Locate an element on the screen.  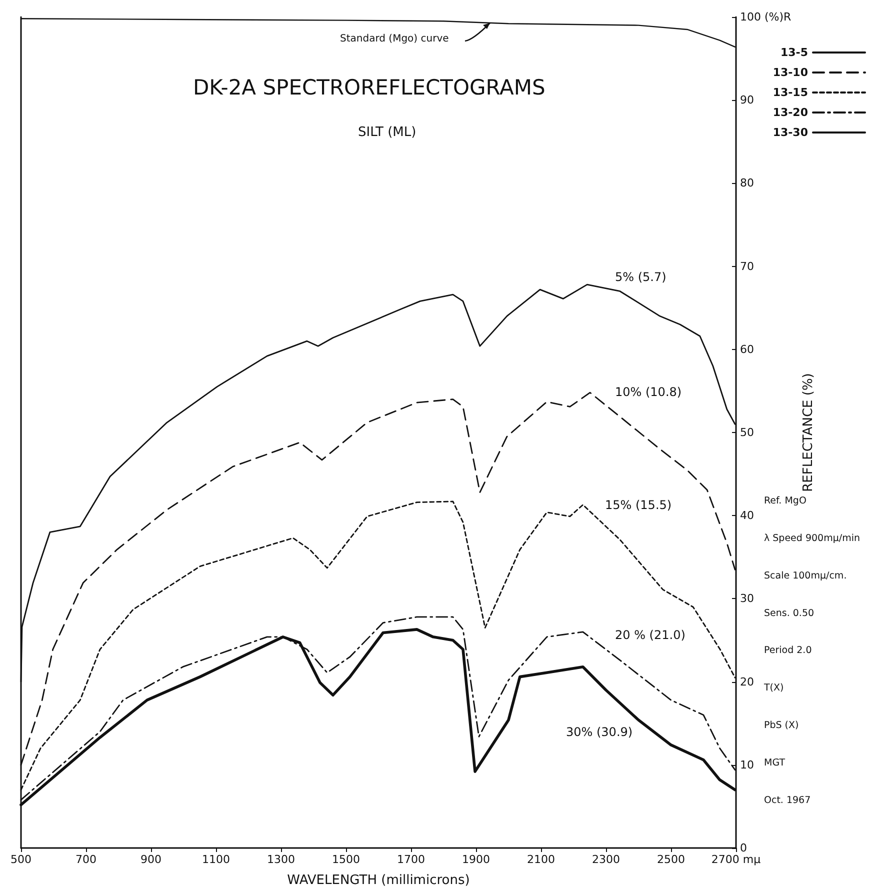
y-tick-label: 80 is located at coordinates (747, 183).